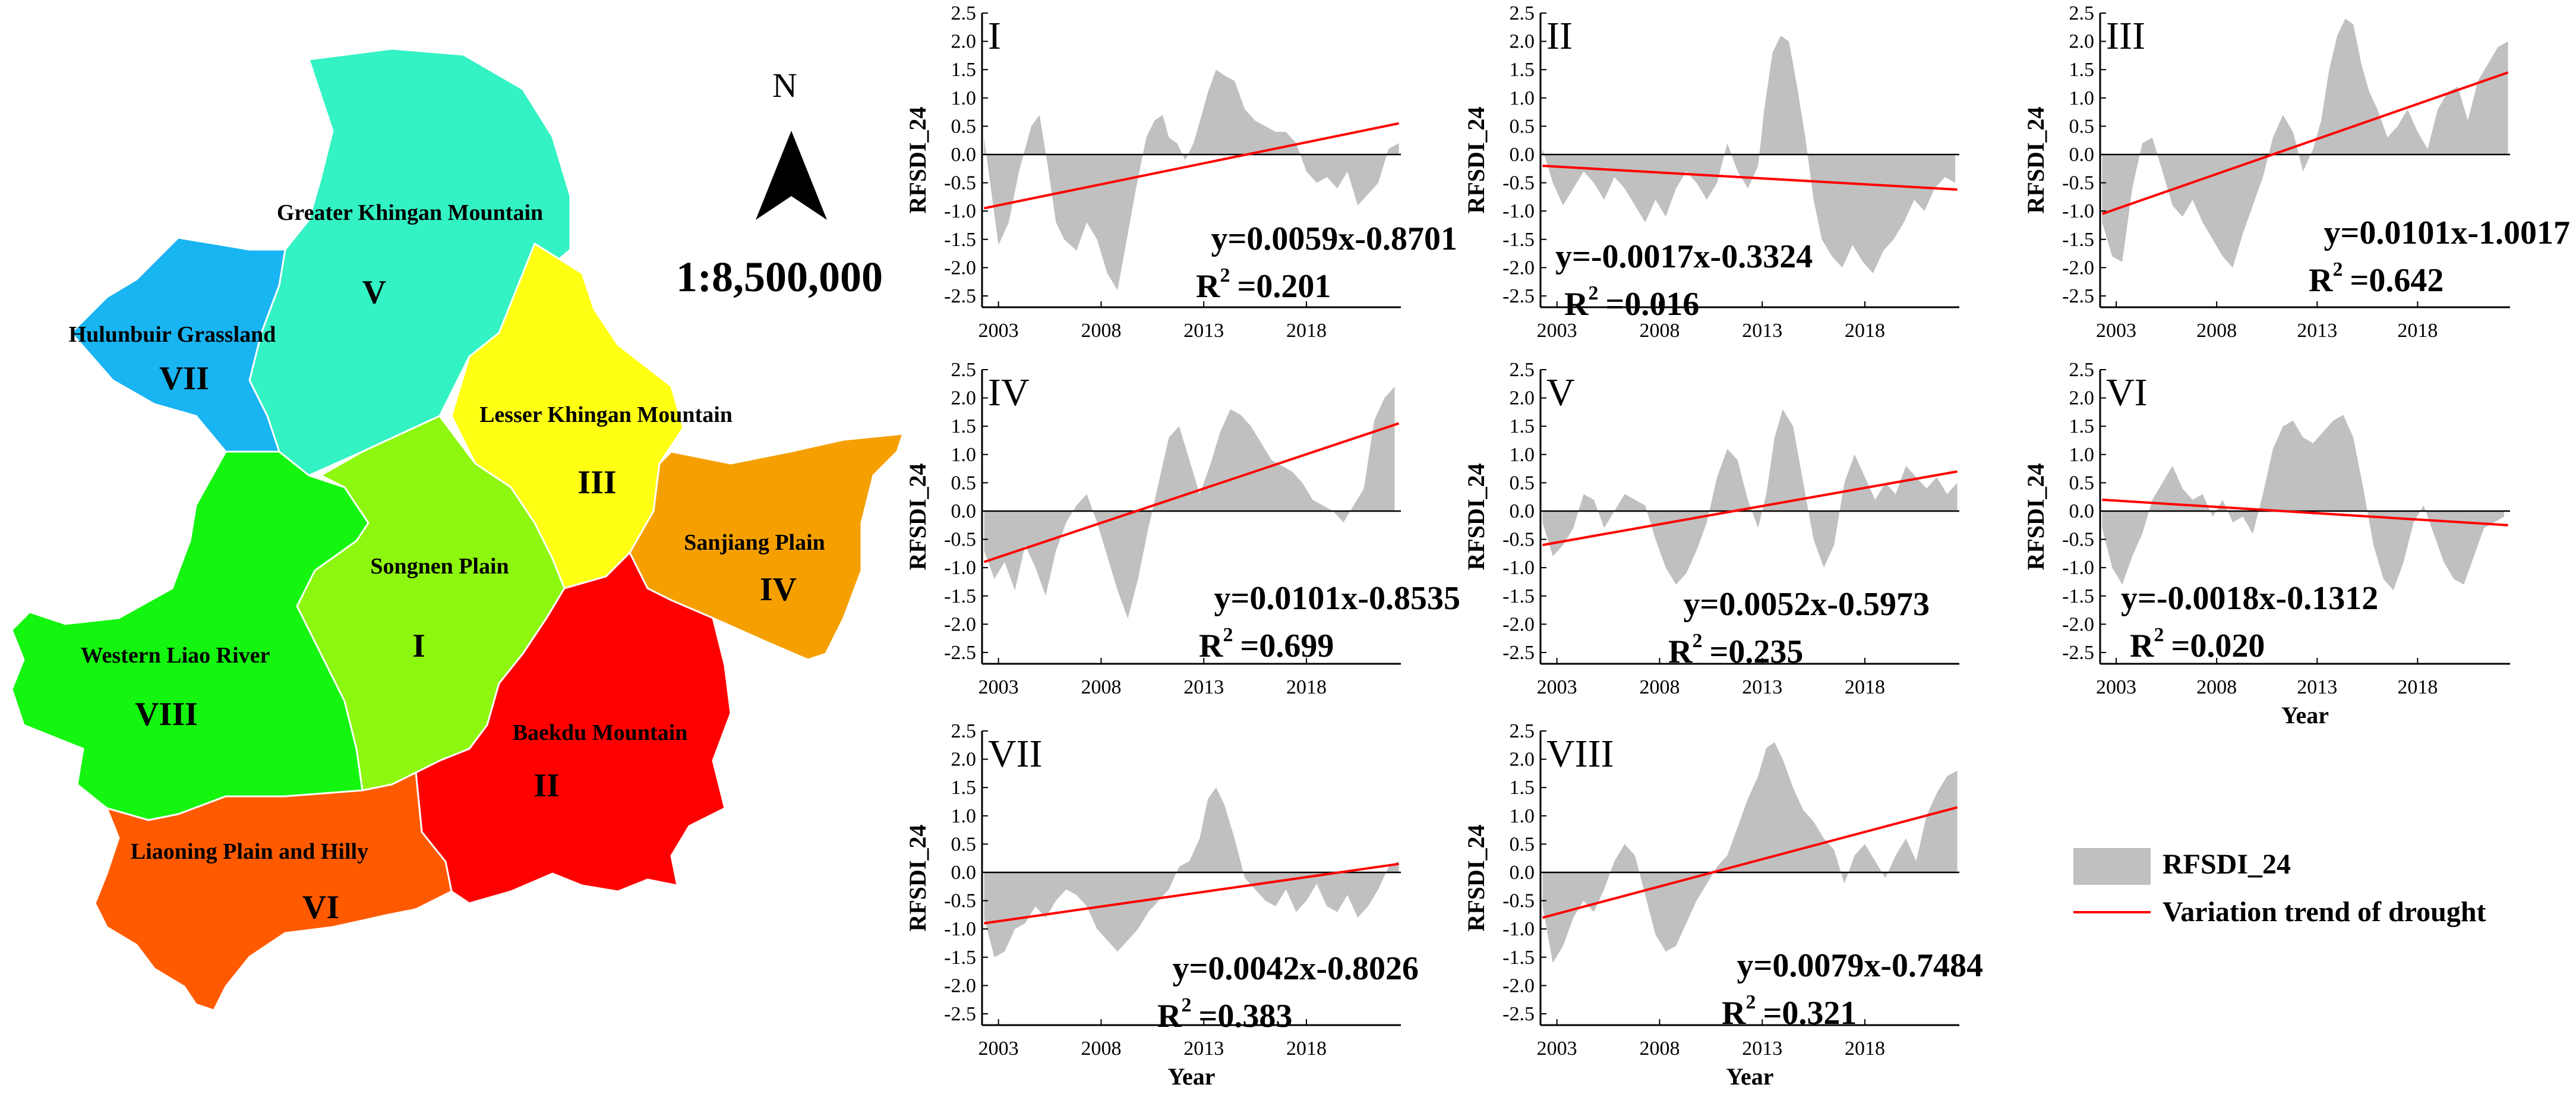 The image size is (2576, 1100). I want to click on r-squared-symbol-i: R, so click(1208, 286).